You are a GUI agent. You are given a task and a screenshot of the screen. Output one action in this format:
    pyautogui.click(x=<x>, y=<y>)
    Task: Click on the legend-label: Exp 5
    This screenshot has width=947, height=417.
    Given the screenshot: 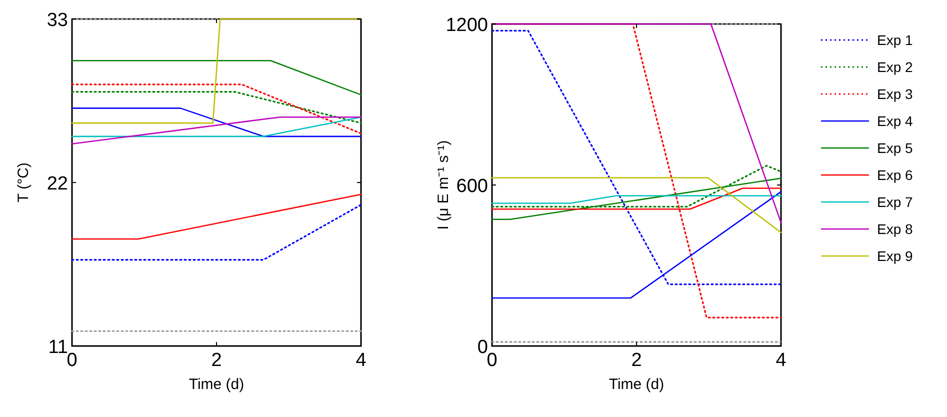 What is the action you would take?
    pyautogui.click(x=895, y=148)
    